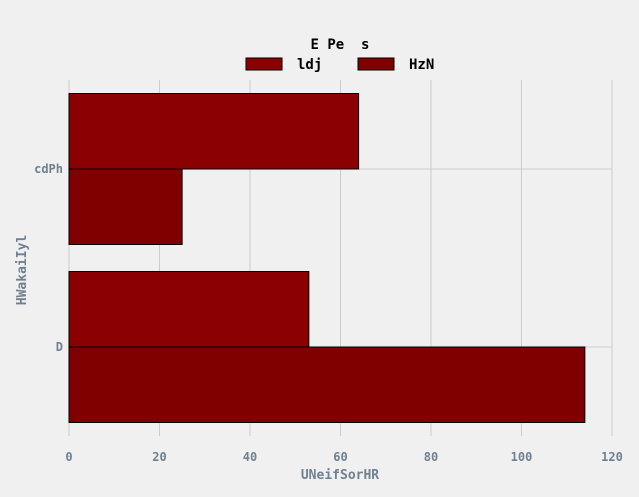  I want to click on x-tick-label: 0, so click(68, 457).